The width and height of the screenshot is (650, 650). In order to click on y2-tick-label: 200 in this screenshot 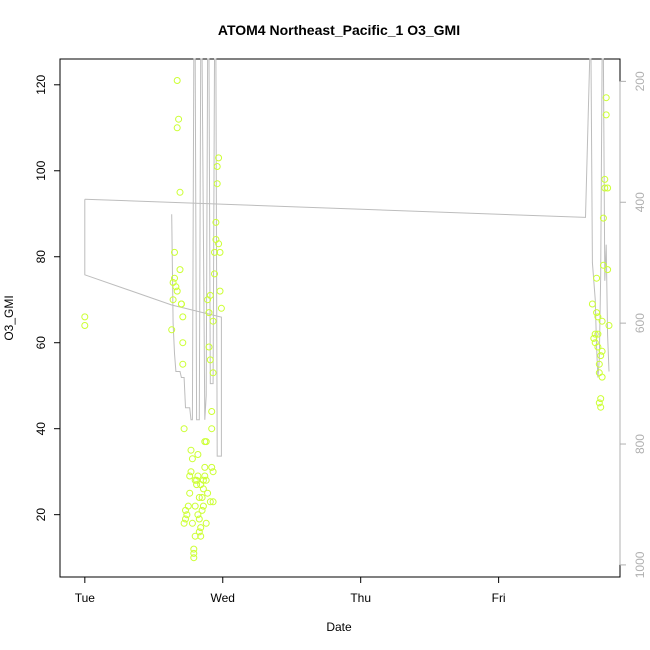, I will do `click(640, 81)`.